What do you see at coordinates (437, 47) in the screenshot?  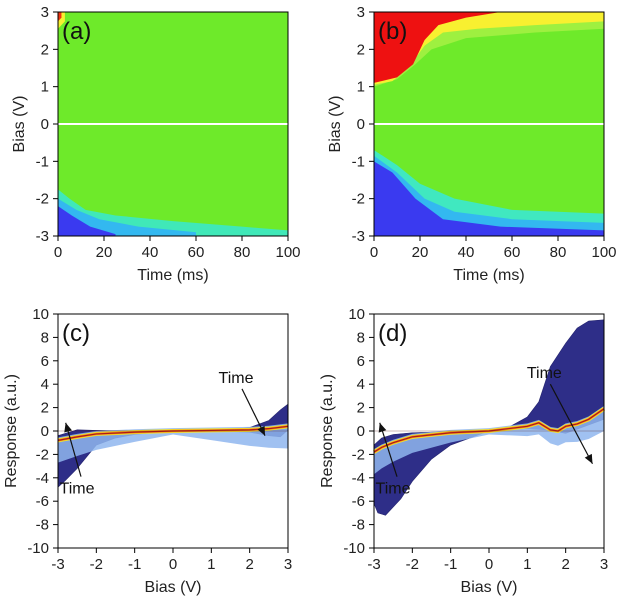 I see `heatmap-red-region` at bounding box center [437, 47].